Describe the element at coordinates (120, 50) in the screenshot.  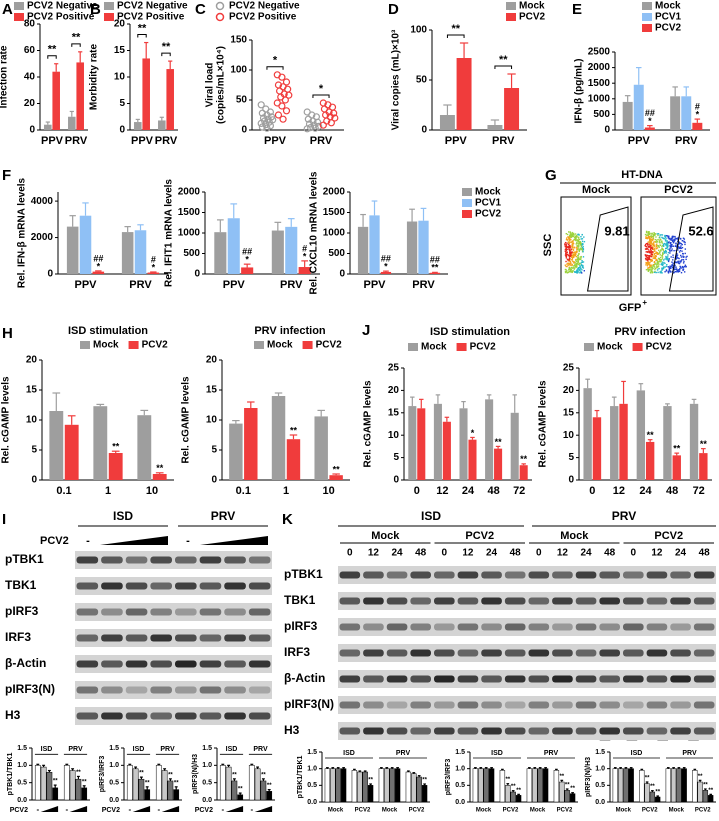
I see `y-tick-label: 15` at that location.